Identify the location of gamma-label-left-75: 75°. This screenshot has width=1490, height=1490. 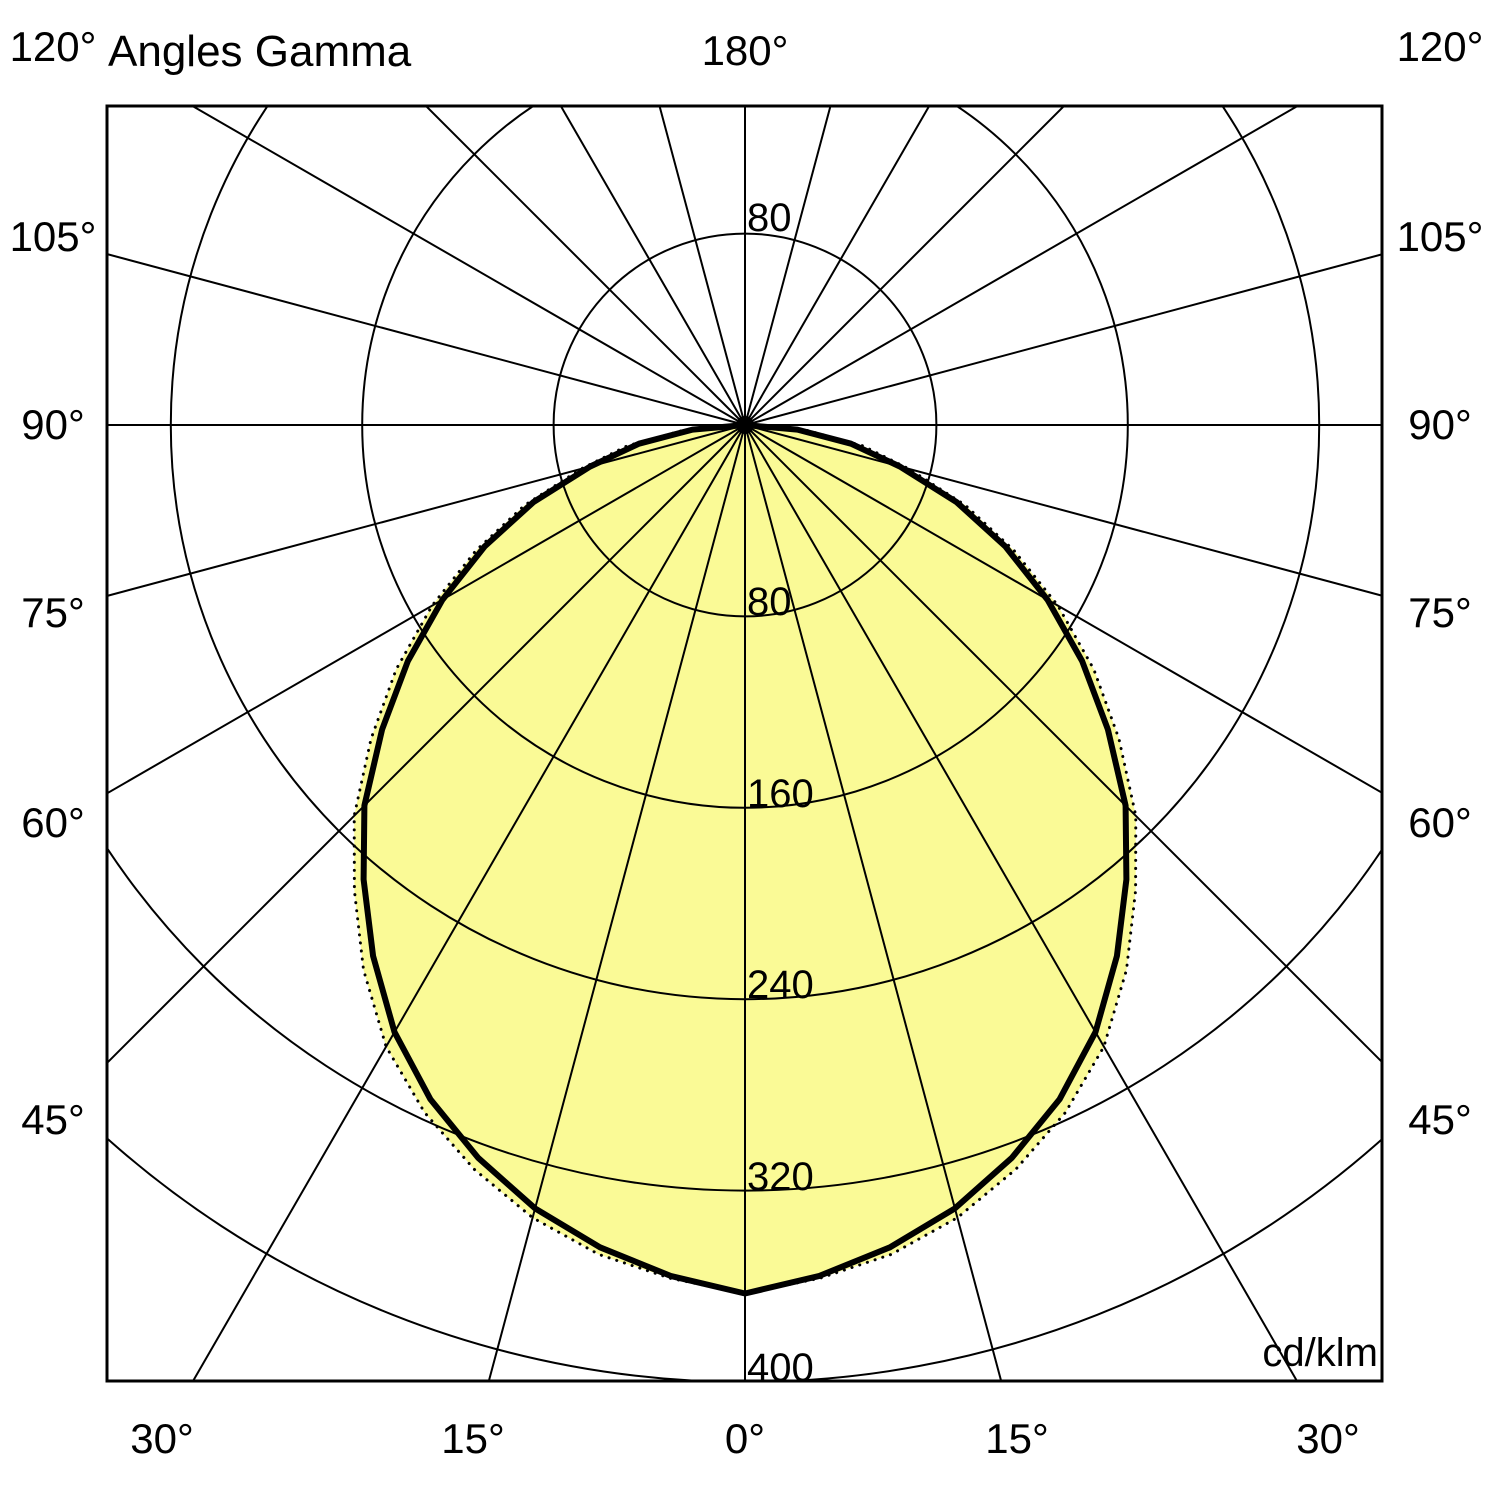
(53, 612).